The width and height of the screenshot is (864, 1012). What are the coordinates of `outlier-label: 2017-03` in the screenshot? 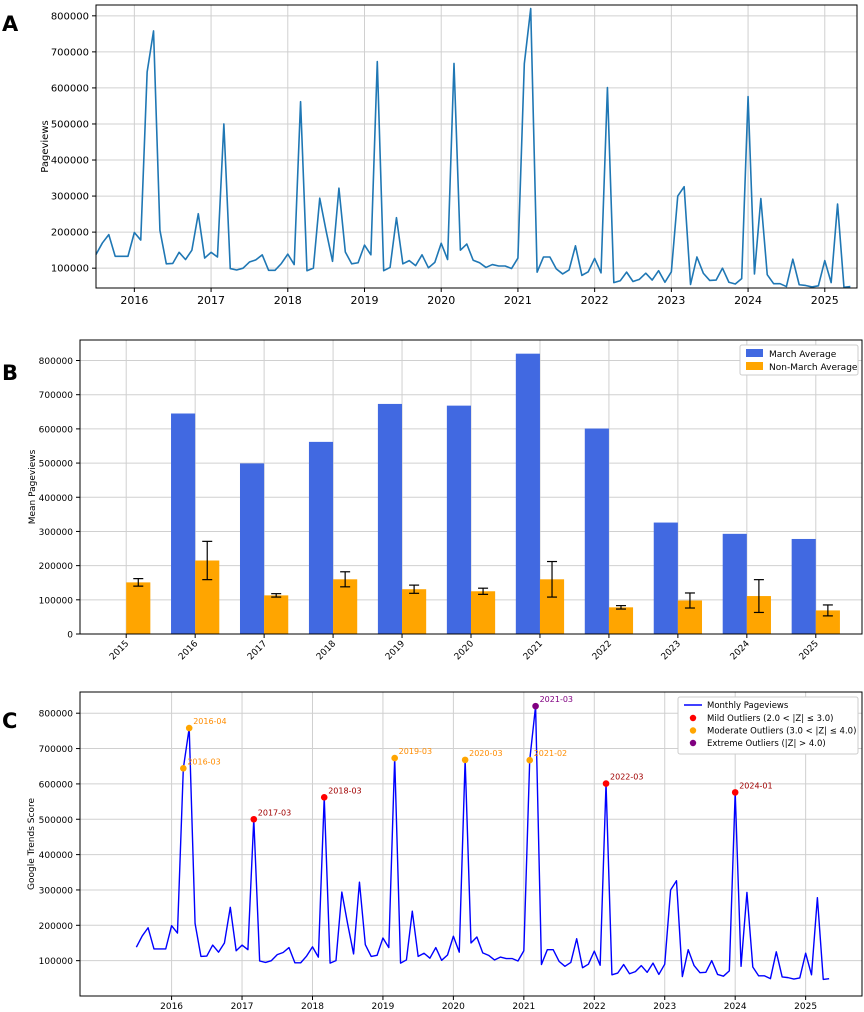 It's located at (274, 812).